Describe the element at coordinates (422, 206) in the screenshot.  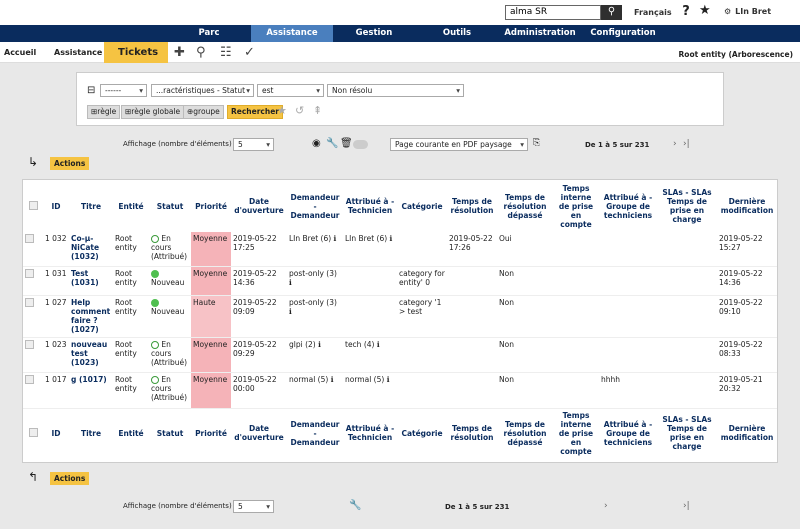
I see `col-category: Catégorie` at that location.